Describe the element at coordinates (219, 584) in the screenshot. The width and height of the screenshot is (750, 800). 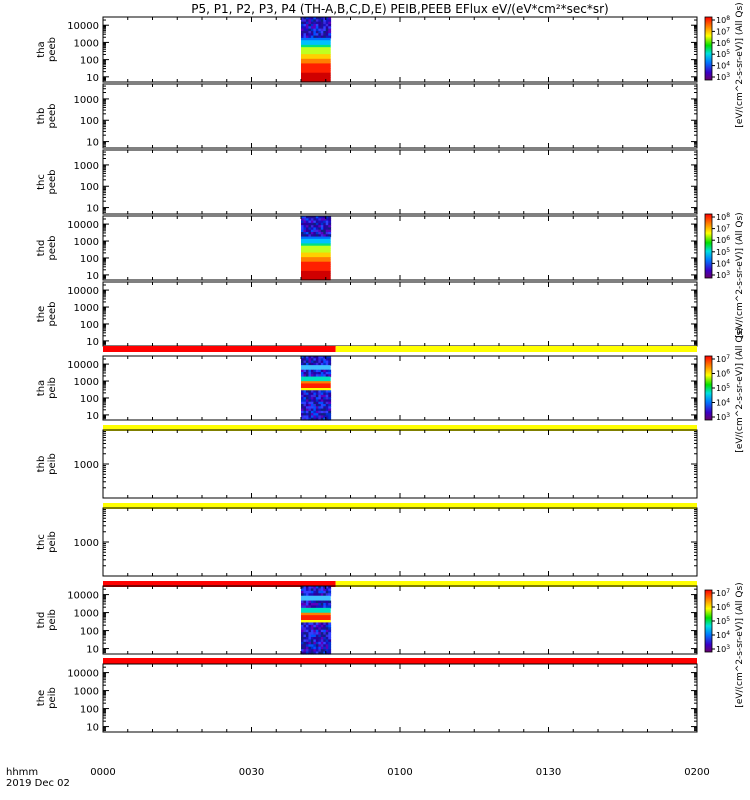
I see `flag-bar-segment` at that location.